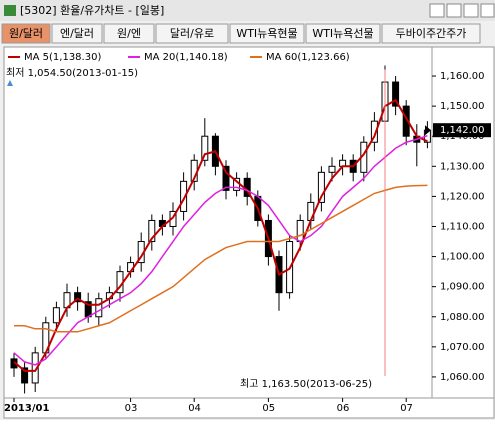  Describe the element at coordinates (437, 10) in the screenshot. I see `help-button` at that location.